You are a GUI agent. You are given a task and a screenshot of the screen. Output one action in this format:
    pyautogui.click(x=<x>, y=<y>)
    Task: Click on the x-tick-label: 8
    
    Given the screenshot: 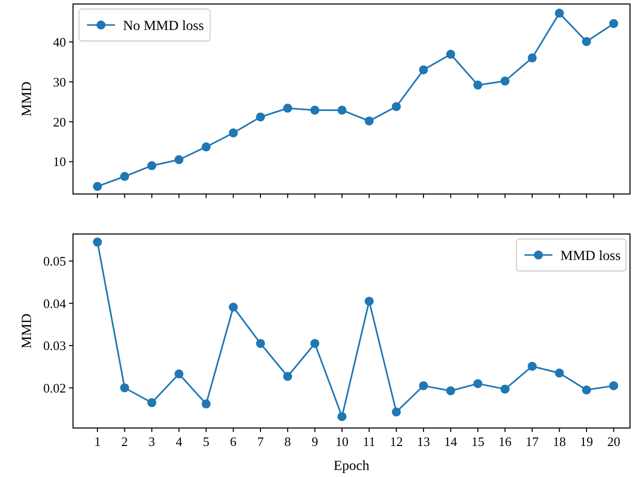 What is the action you would take?
    pyautogui.click(x=287, y=441)
    